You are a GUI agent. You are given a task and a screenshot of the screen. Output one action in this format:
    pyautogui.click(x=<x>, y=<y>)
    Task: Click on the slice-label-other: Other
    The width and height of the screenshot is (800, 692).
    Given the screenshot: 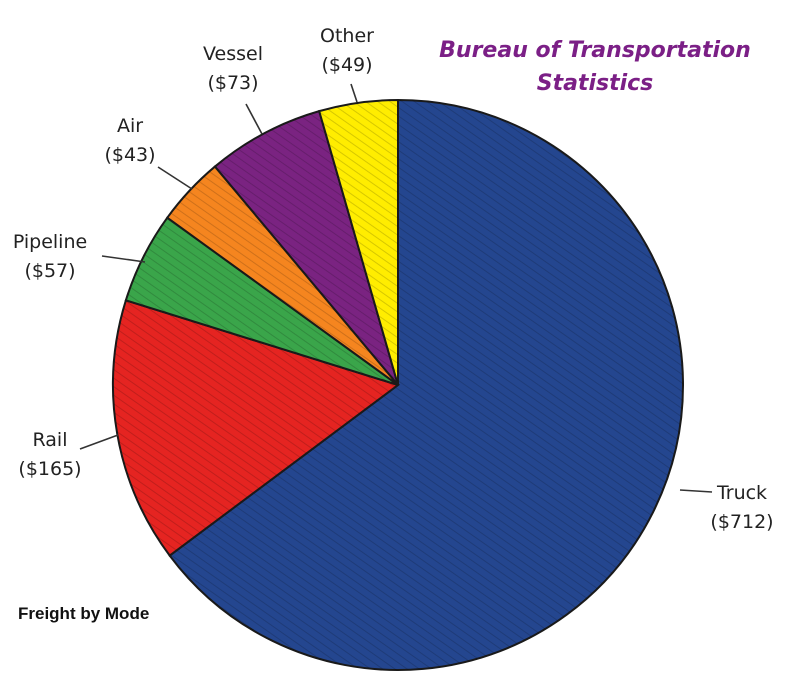 What is the action you would take?
    pyautogui.click(x=347, y=36)
    